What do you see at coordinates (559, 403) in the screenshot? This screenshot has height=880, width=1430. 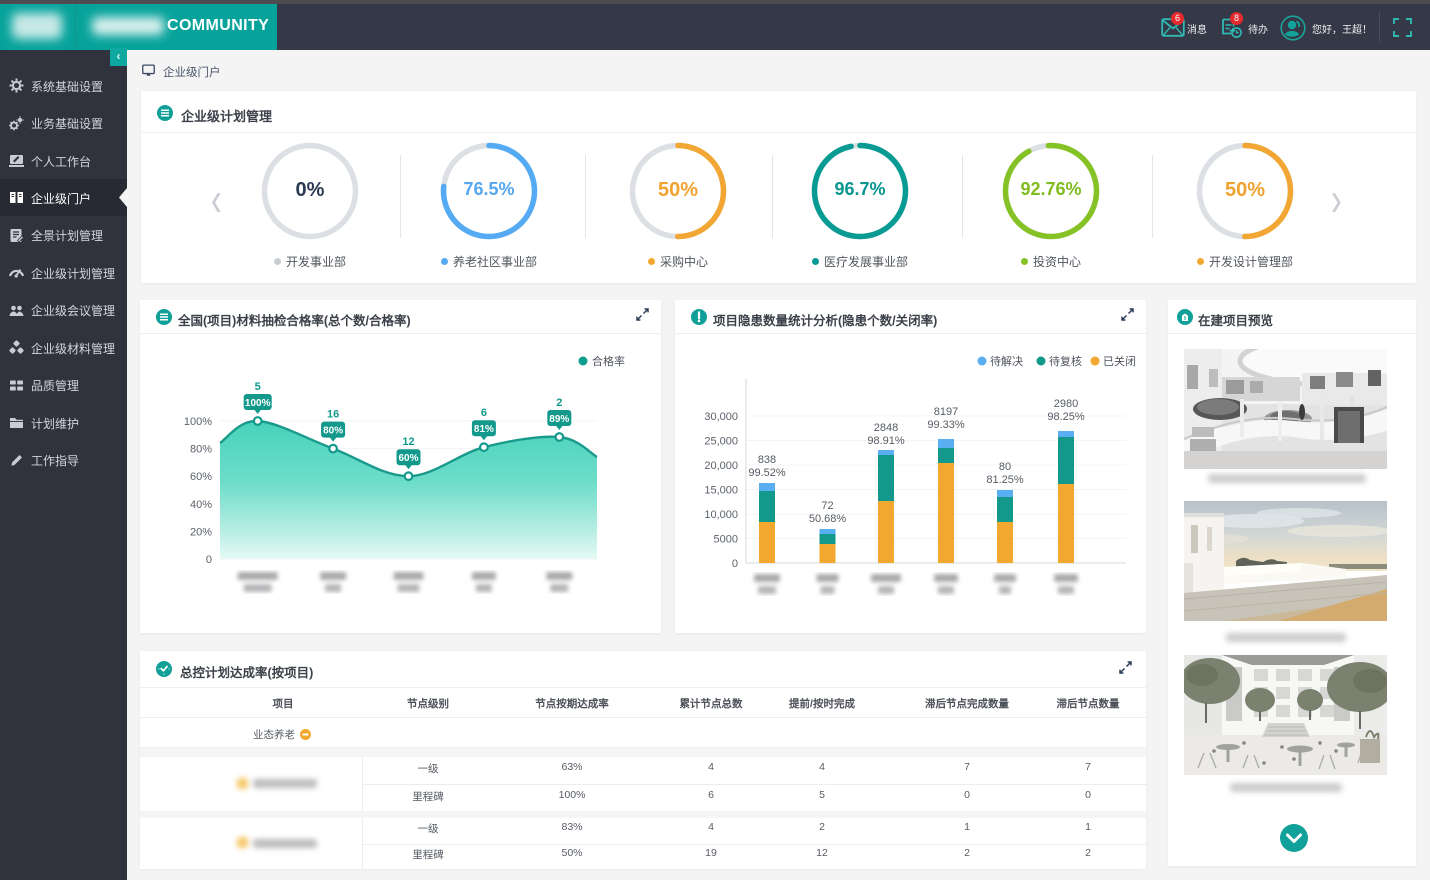 I see `svg-text: 2` at bounding box center [559, 403].